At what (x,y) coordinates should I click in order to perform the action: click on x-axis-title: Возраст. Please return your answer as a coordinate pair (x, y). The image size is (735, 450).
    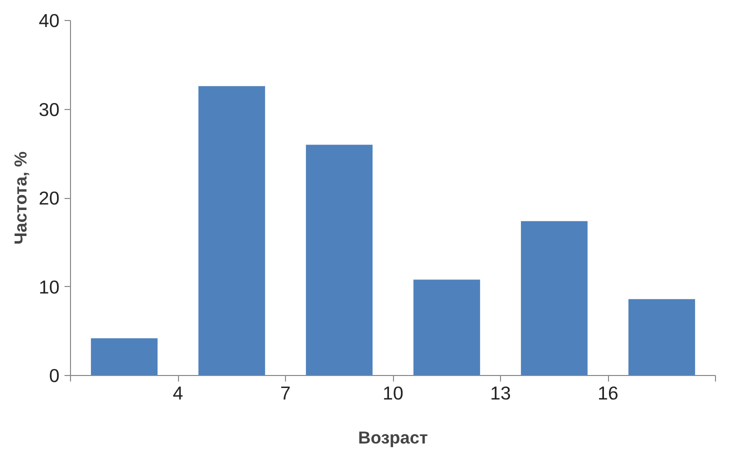
    Looking at the image, I should click on (393, 438).